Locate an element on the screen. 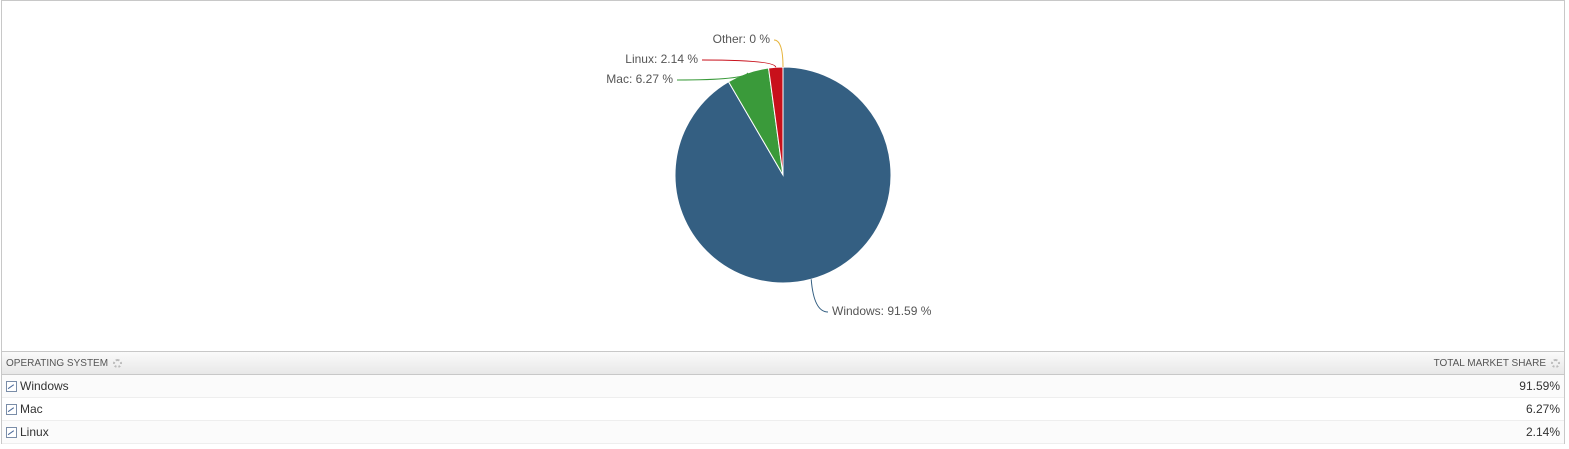 The width and height of the screenshot is (1569, 449). column-title: OPERATING SYSTEM is located at coordinates (57, 363).